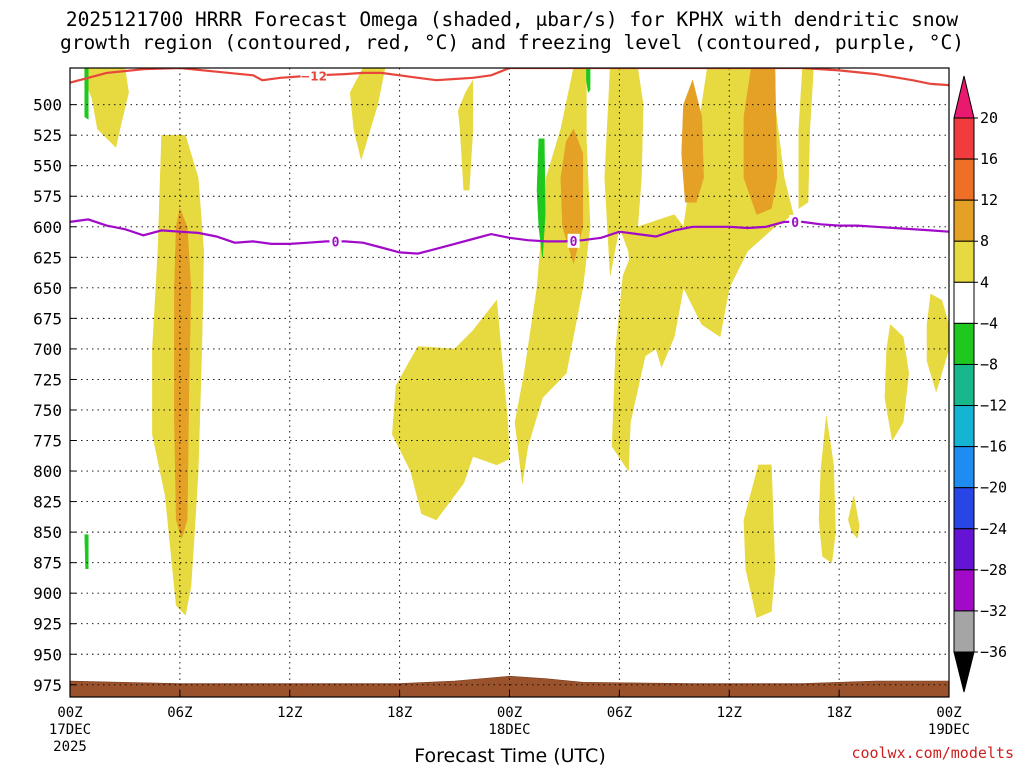 The height and width of the screenshot is (768, 1024). I want to click on ytick-label-750: 750, so click(47, 410).